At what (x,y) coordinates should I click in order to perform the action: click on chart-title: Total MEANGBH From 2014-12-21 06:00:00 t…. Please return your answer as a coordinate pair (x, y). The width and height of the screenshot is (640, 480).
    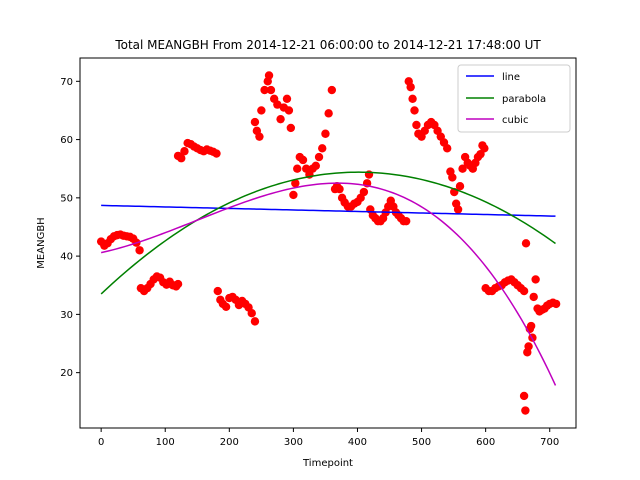
    Looking at the image, I should click on (327, 45).